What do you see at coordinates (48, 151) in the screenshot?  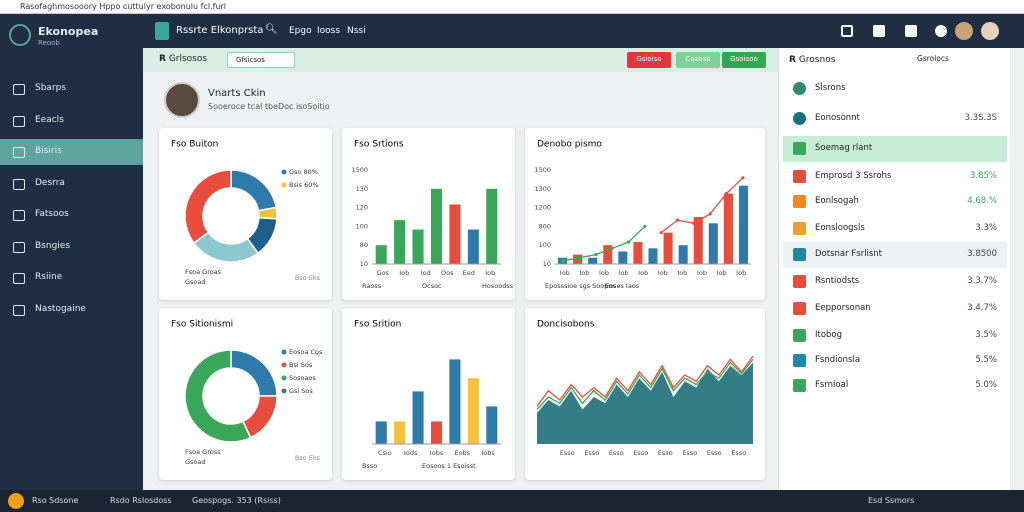 I see `menu-label: Bisiris` at bounding box center [48, 151].